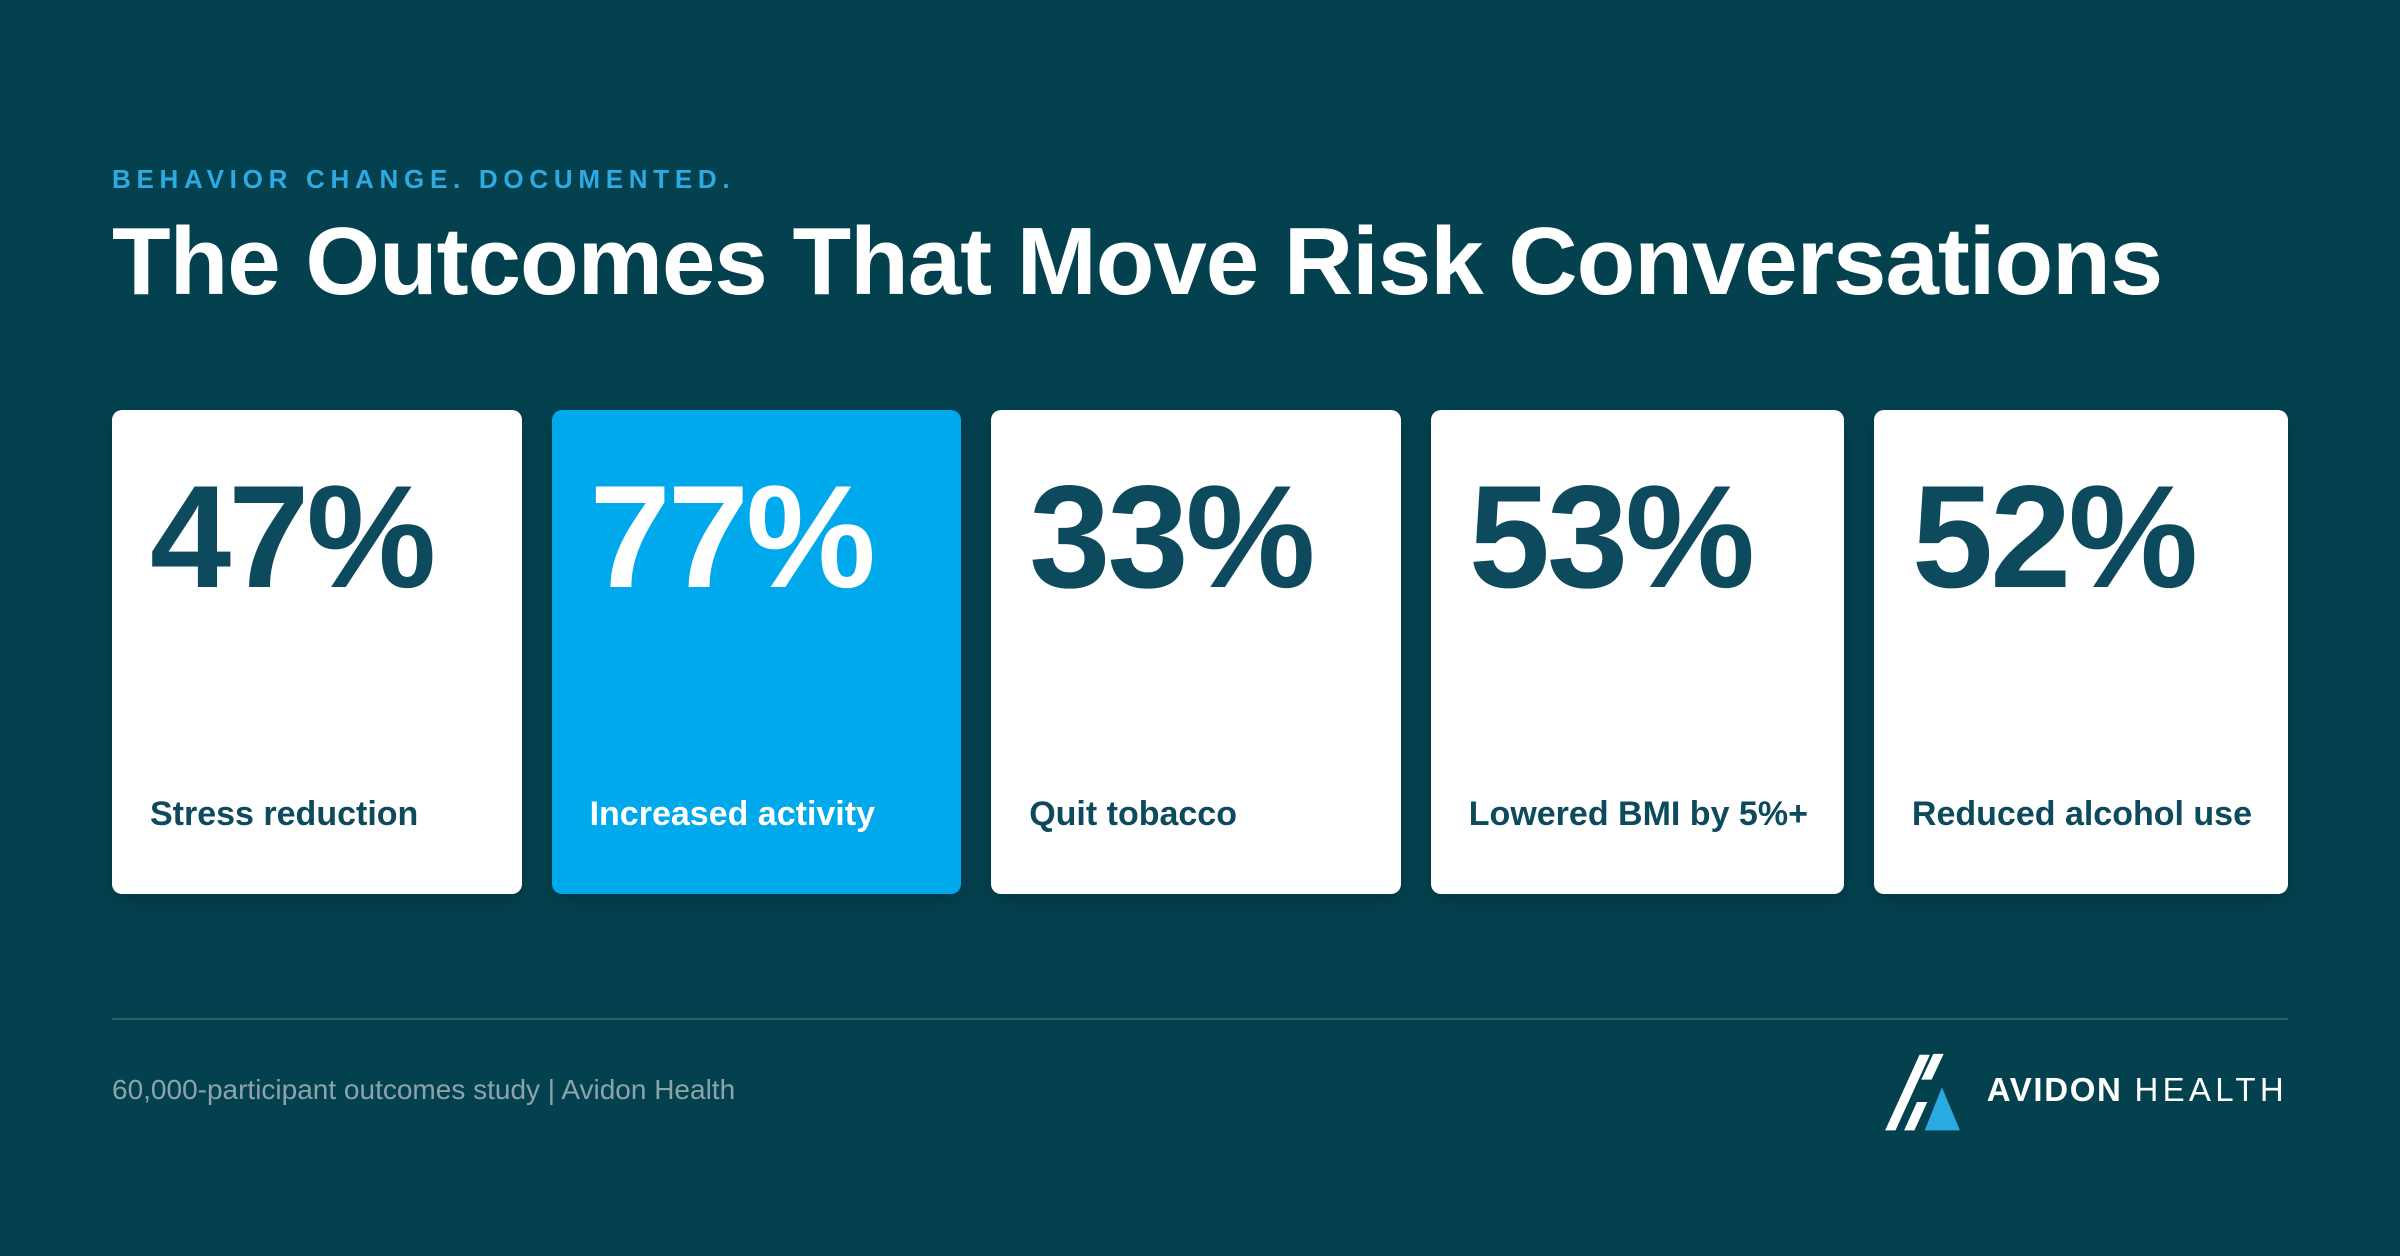 The image size is (2400, 1256). What do you see at coordinates (2054, 536) in the screenshot?
I see `stat-value: 52%` at bounding box center [2054, 536].